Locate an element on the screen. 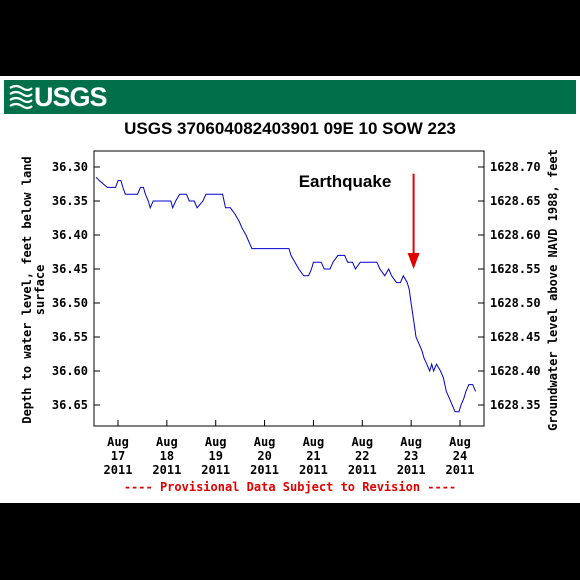 This screenshot has width=580, height=580. right-tick-label: 1628.45 is located at coordinates (515, 337).